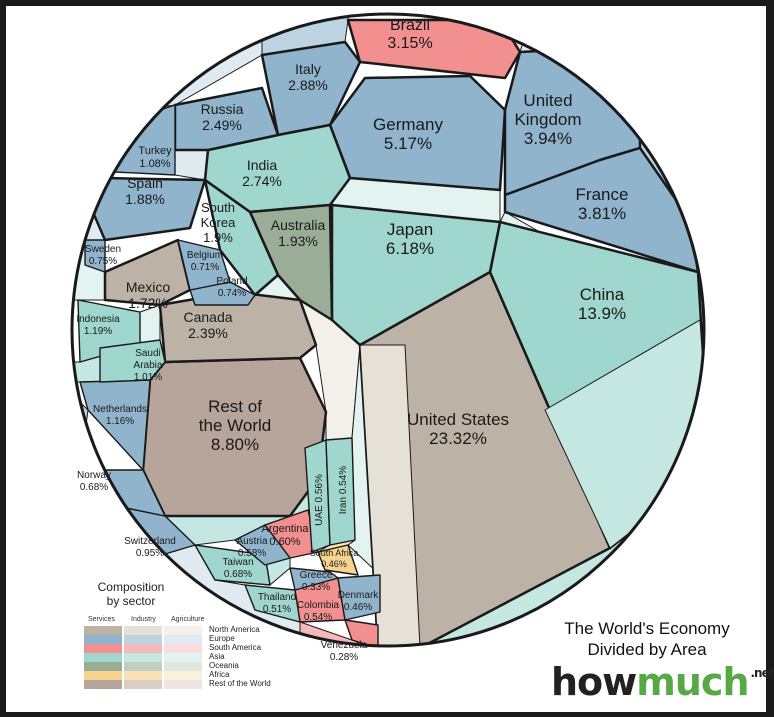 The width and height of the screenshot is (774, 717). What do you see at coordinates (410, 25) in the screenshot?
I see `label-brazil-name-1: Brazil` at bounding box center [410, 25].